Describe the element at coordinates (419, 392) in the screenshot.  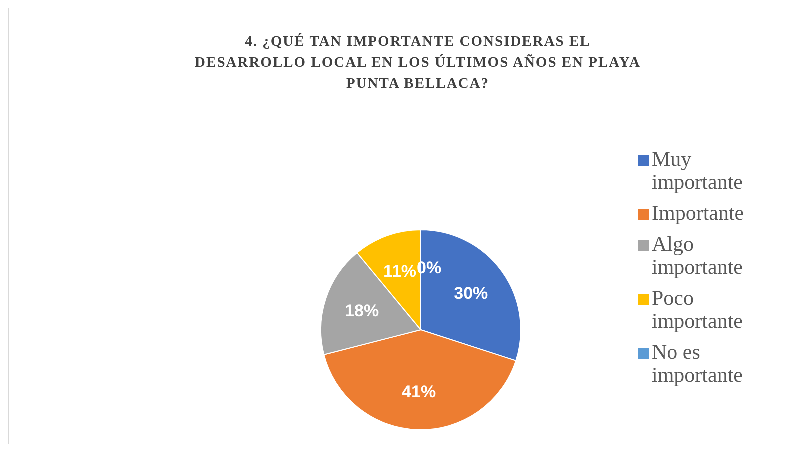
I see `data-label: 41%` at that location.